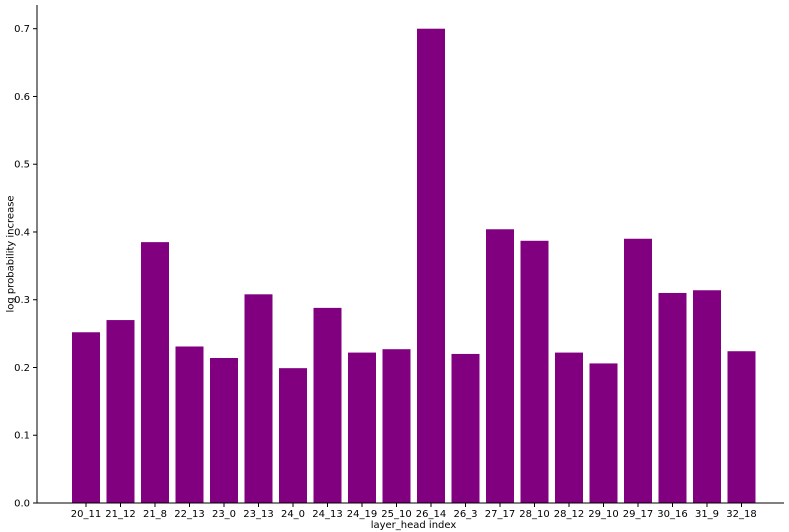  What do you see at coordinates (362, 514) in the screenshot?
I see `x-tick-label: 24_19` at bounding box center [362, 514].